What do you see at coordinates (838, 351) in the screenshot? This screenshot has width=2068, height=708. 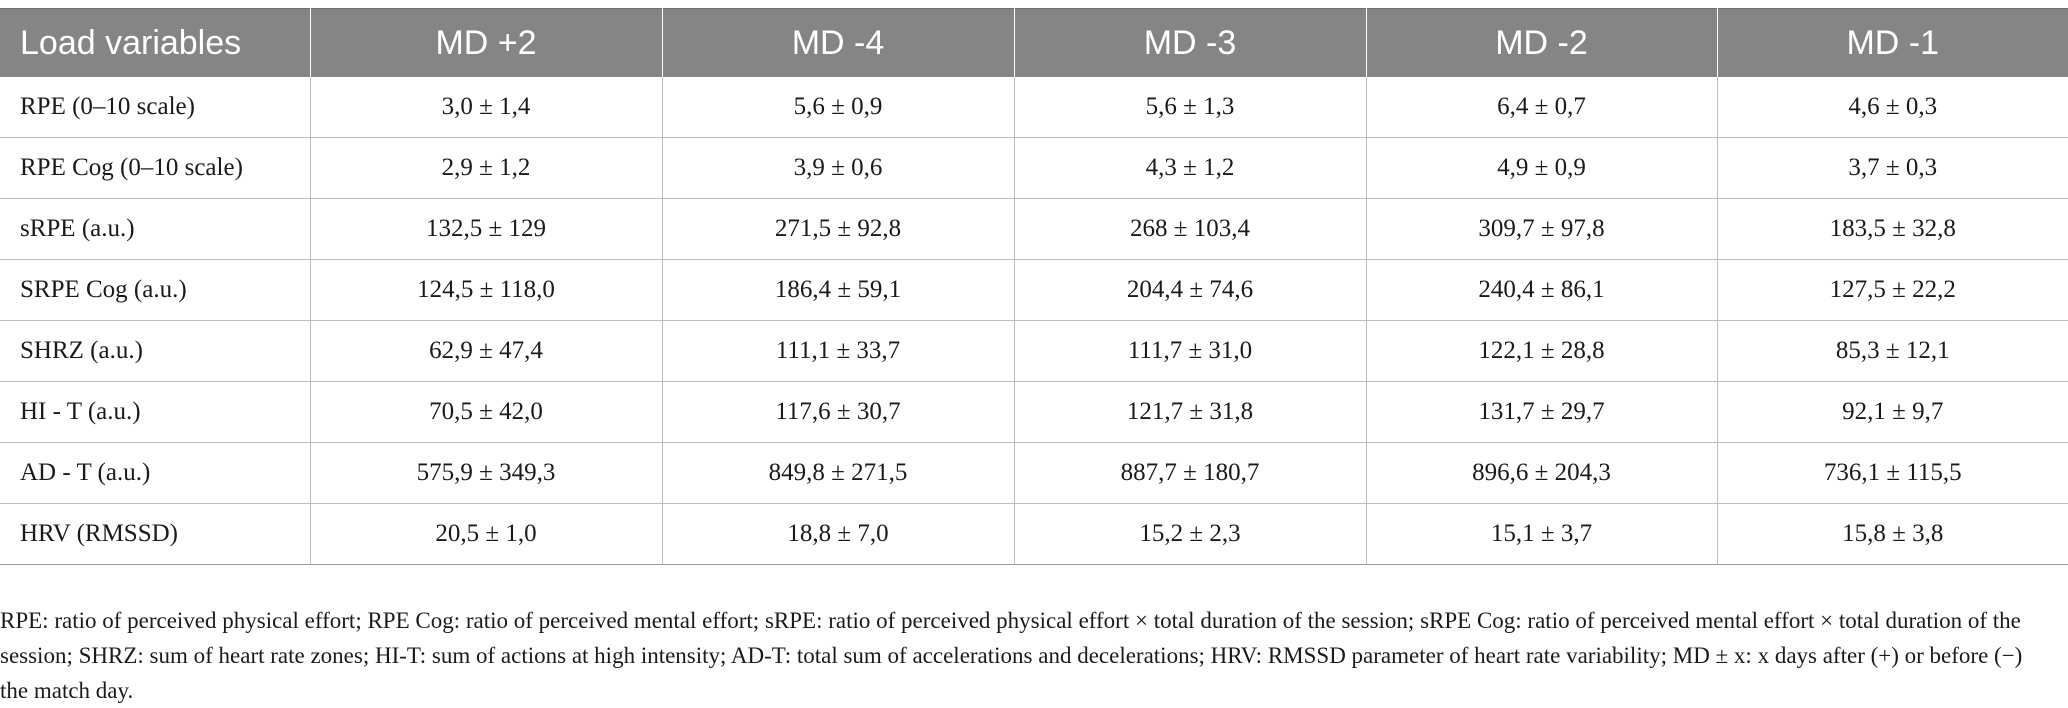 I see `table-cell: 111,1 ± 33,7` at bounding box center [838, 351].